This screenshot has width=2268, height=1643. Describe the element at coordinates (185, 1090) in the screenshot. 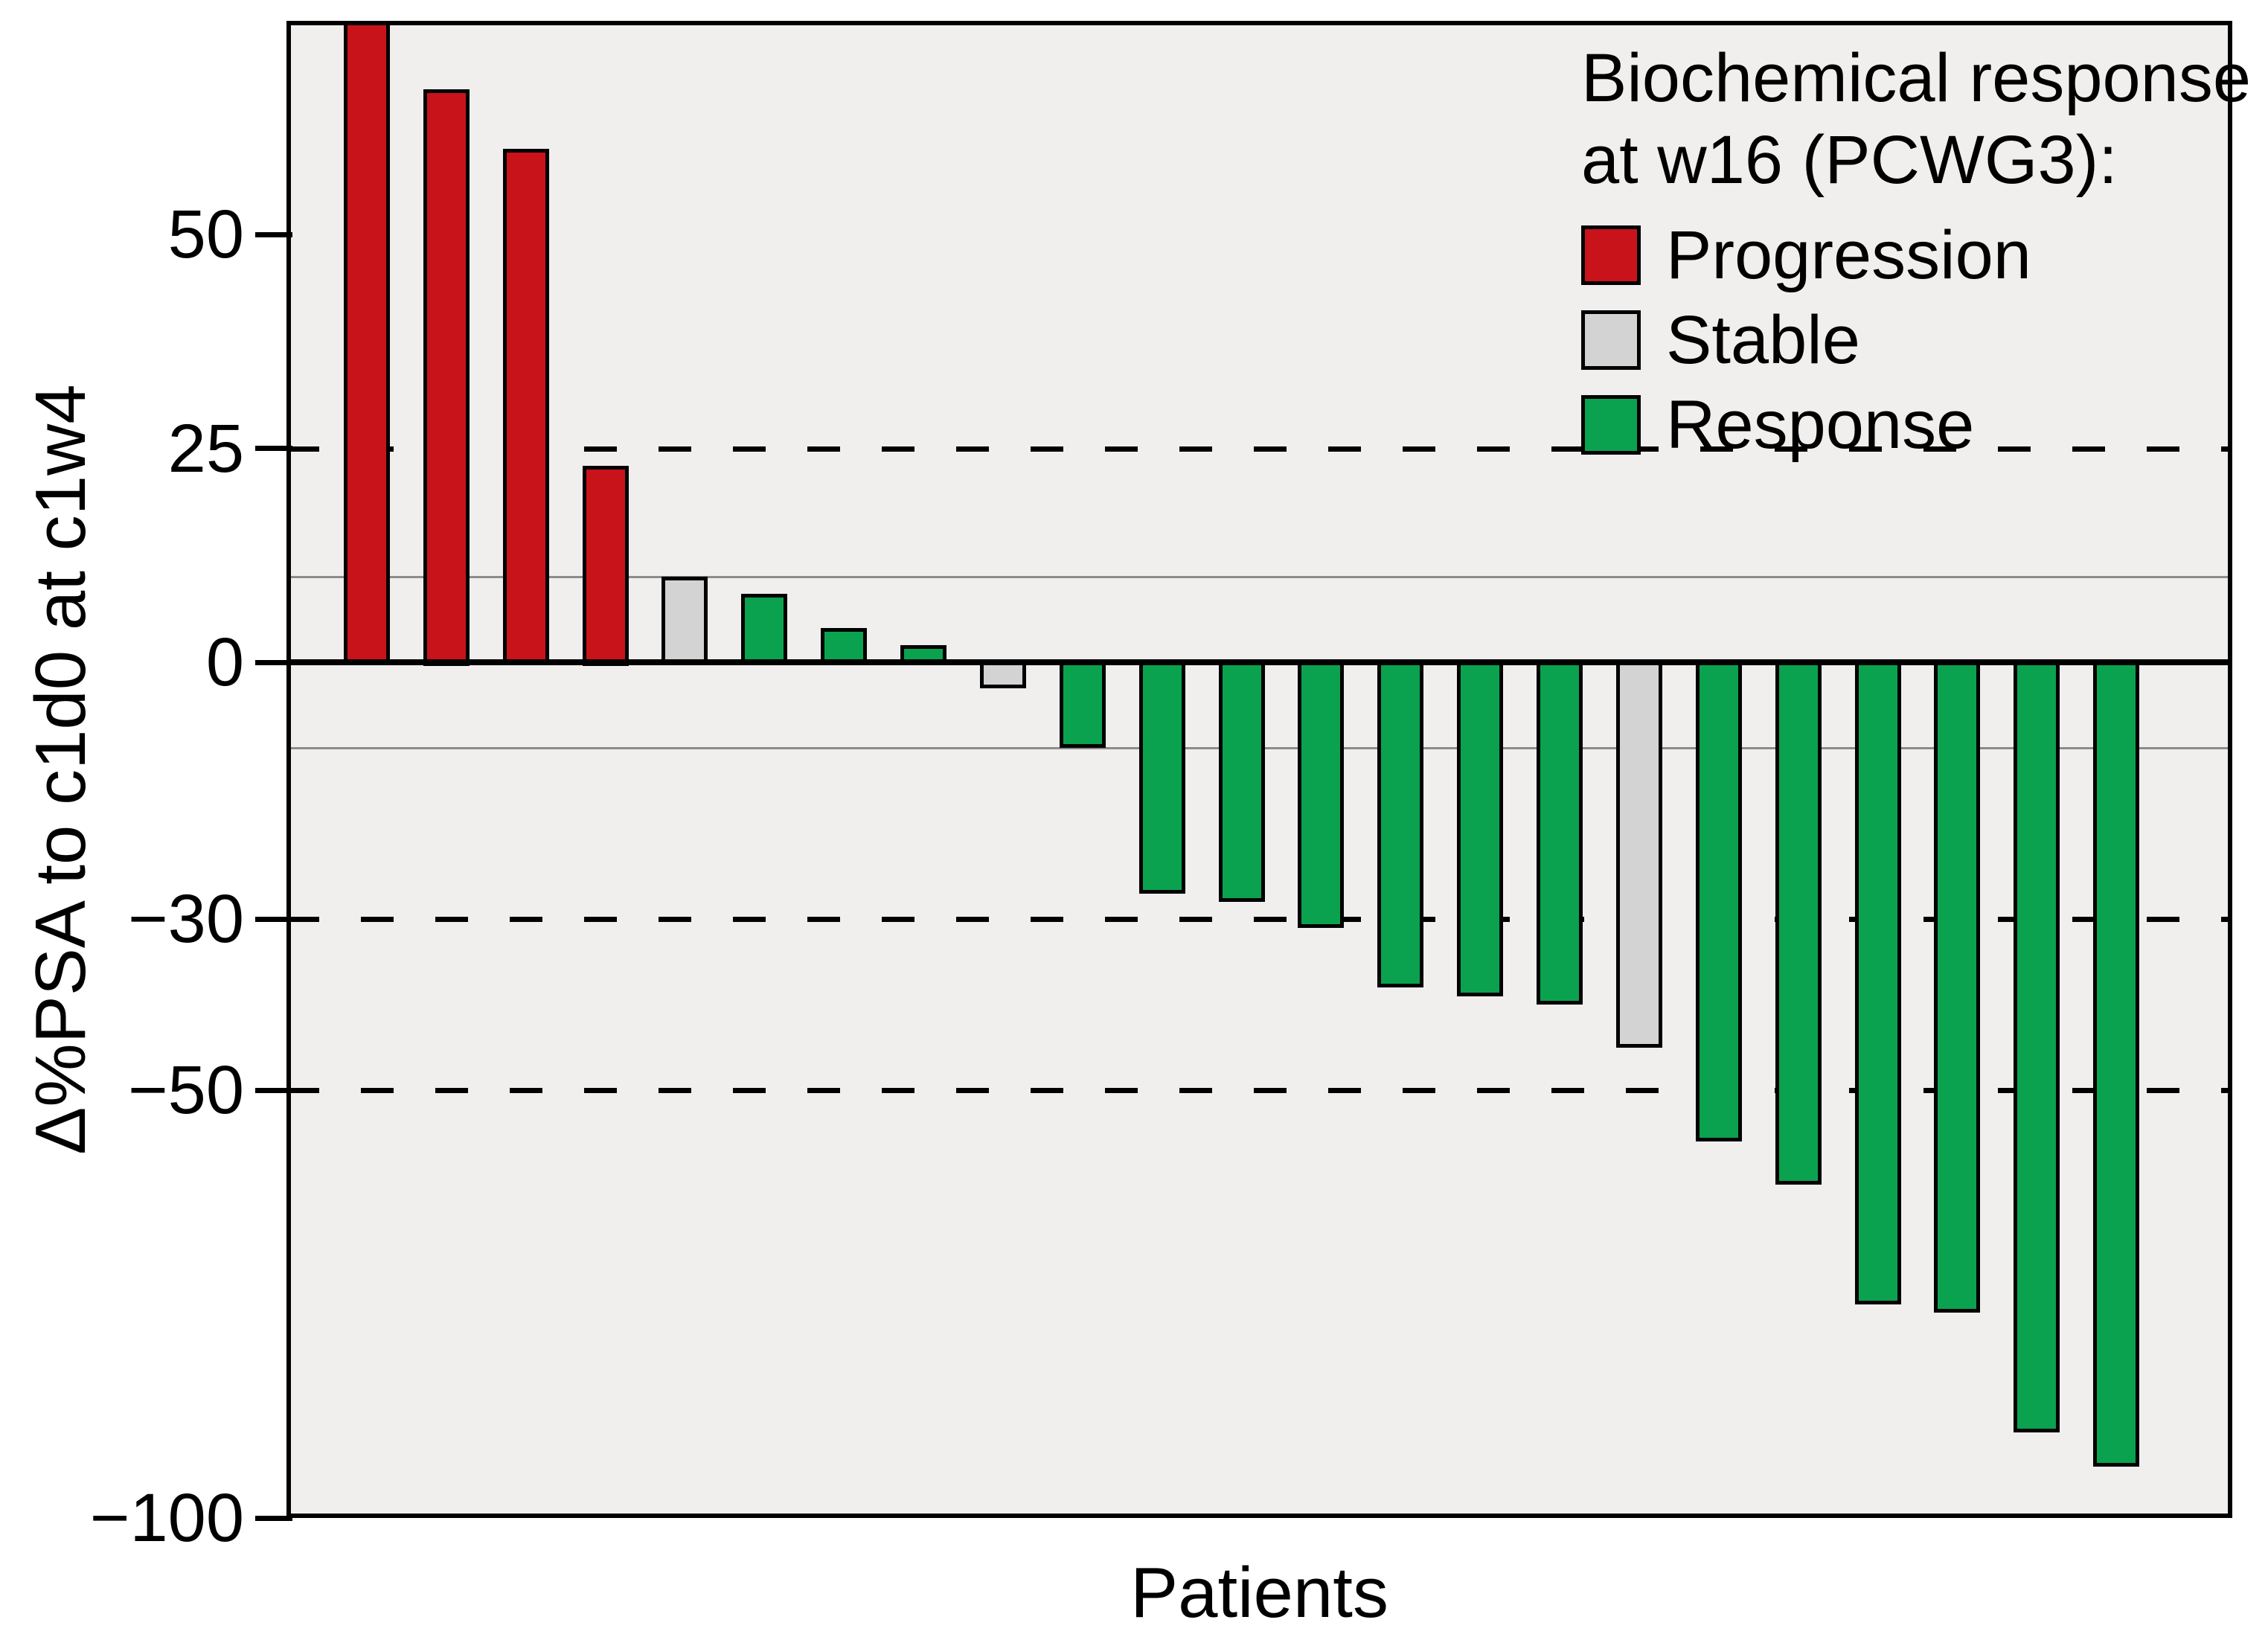

I see `y-tick-label: −50` at that location.